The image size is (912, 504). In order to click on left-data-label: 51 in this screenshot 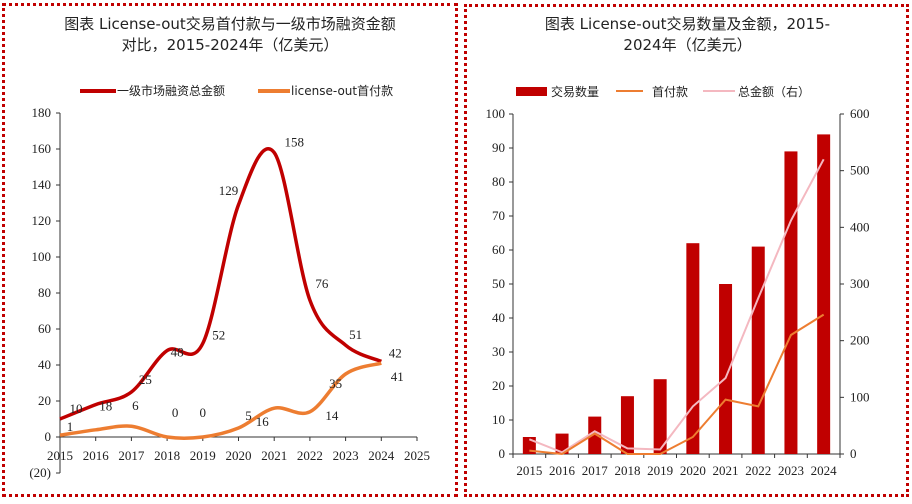, I will do `click(355, 334)`.